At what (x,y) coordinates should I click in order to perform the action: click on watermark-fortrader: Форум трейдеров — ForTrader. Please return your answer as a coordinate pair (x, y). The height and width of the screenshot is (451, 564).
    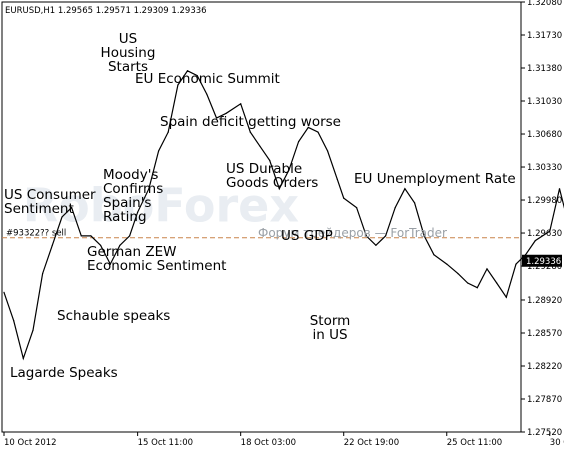
    Looking at the image, I should click on (352, 233).